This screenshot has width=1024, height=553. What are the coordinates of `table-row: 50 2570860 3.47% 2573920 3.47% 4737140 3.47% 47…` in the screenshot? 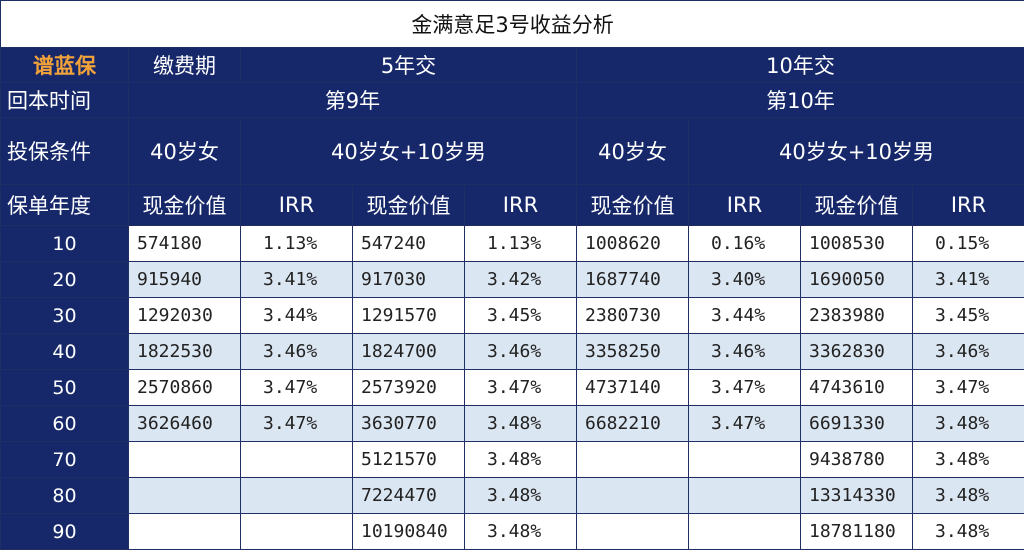 It's located at (512, 387).